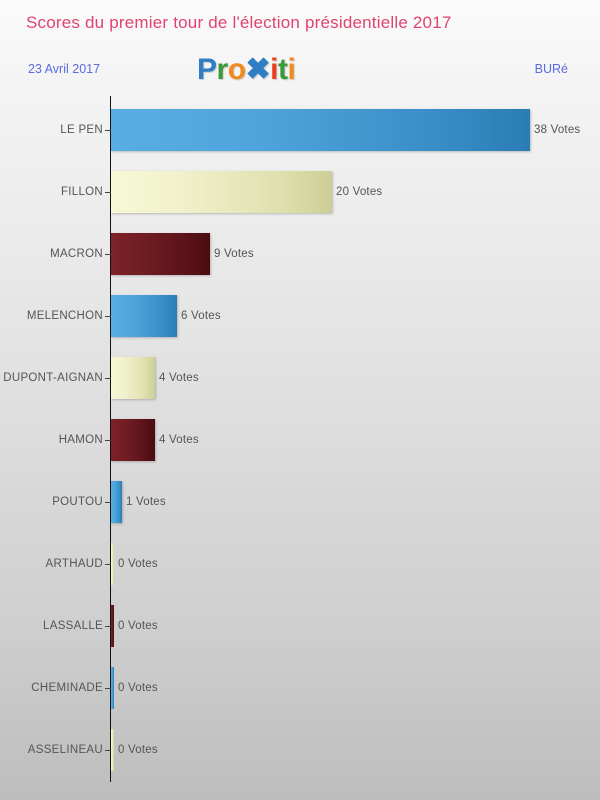 Image resolution: width=600 pixels, height=800 pixels. I want to click on category-label: MELENCHON, so click(64, 316).